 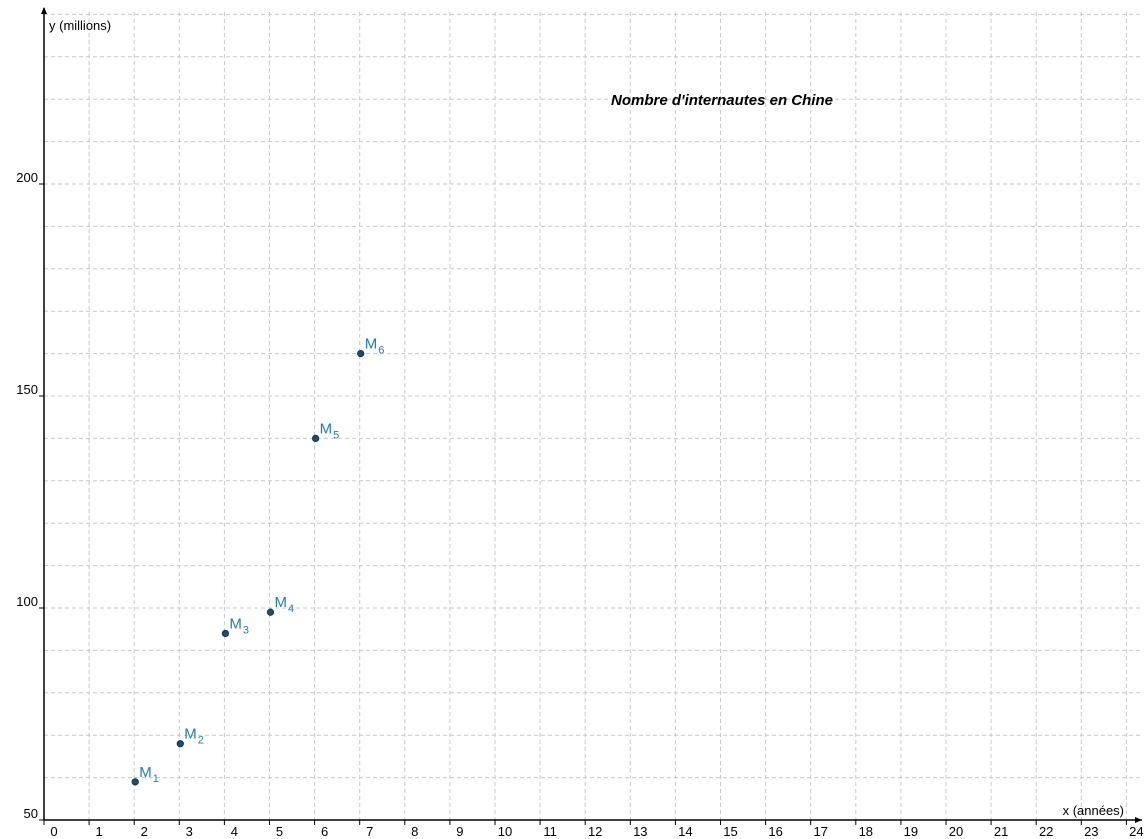 What do you see at coordinates (361, 353) in the screenshot?
I see `data-point-m6` at bounding box center [361, 353].